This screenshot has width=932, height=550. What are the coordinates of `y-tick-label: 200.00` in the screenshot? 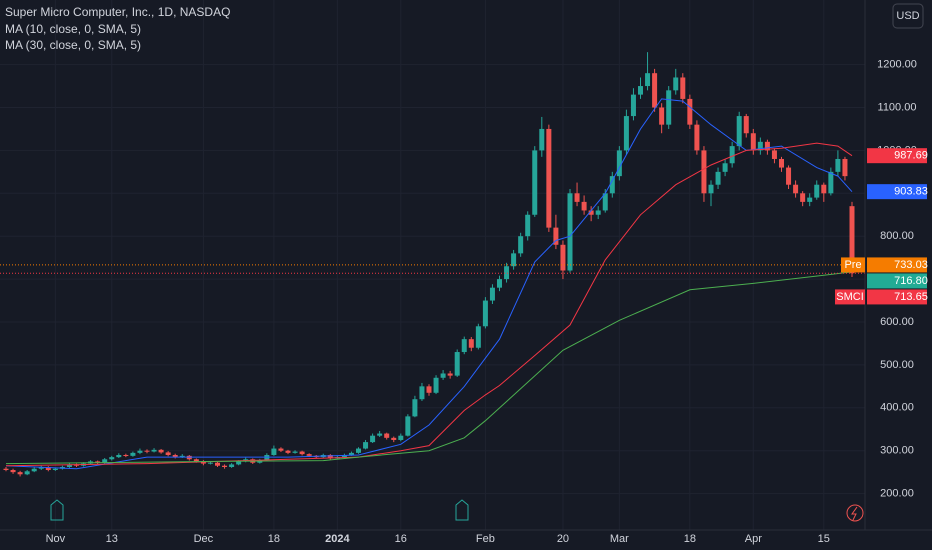 It's located at (897, 494).